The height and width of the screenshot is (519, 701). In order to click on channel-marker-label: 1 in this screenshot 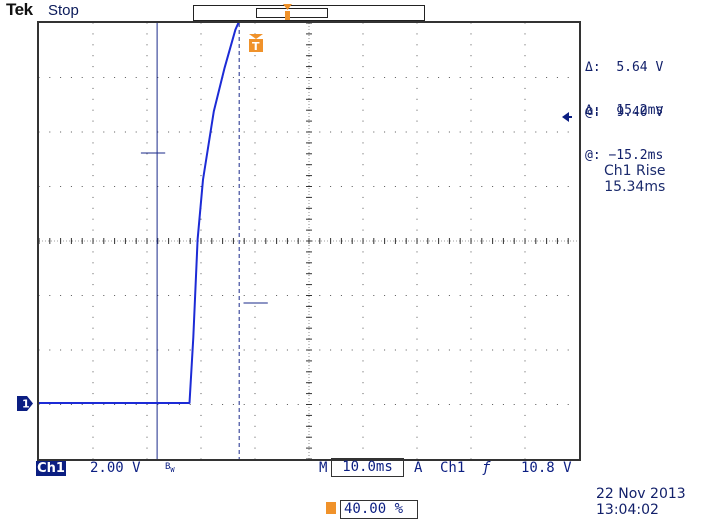, I will do `click(26, 404)`.